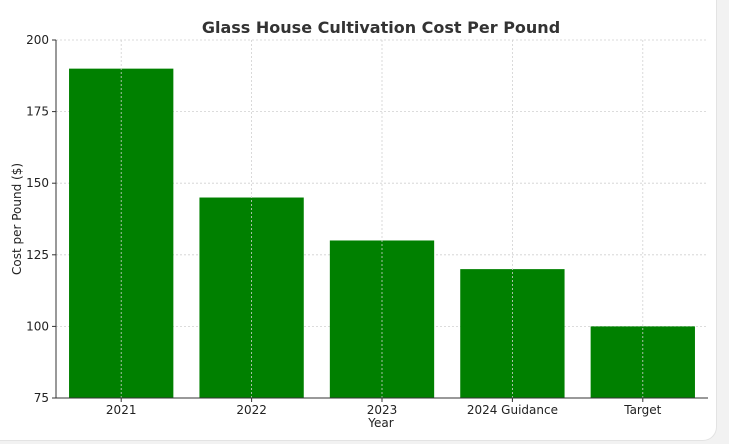 Image resolution: width=729 pixels, height=444 pixels. Describe the element at coordinates (37, 40) in the screenshot. I see `y-tick-label: 200` at that location.